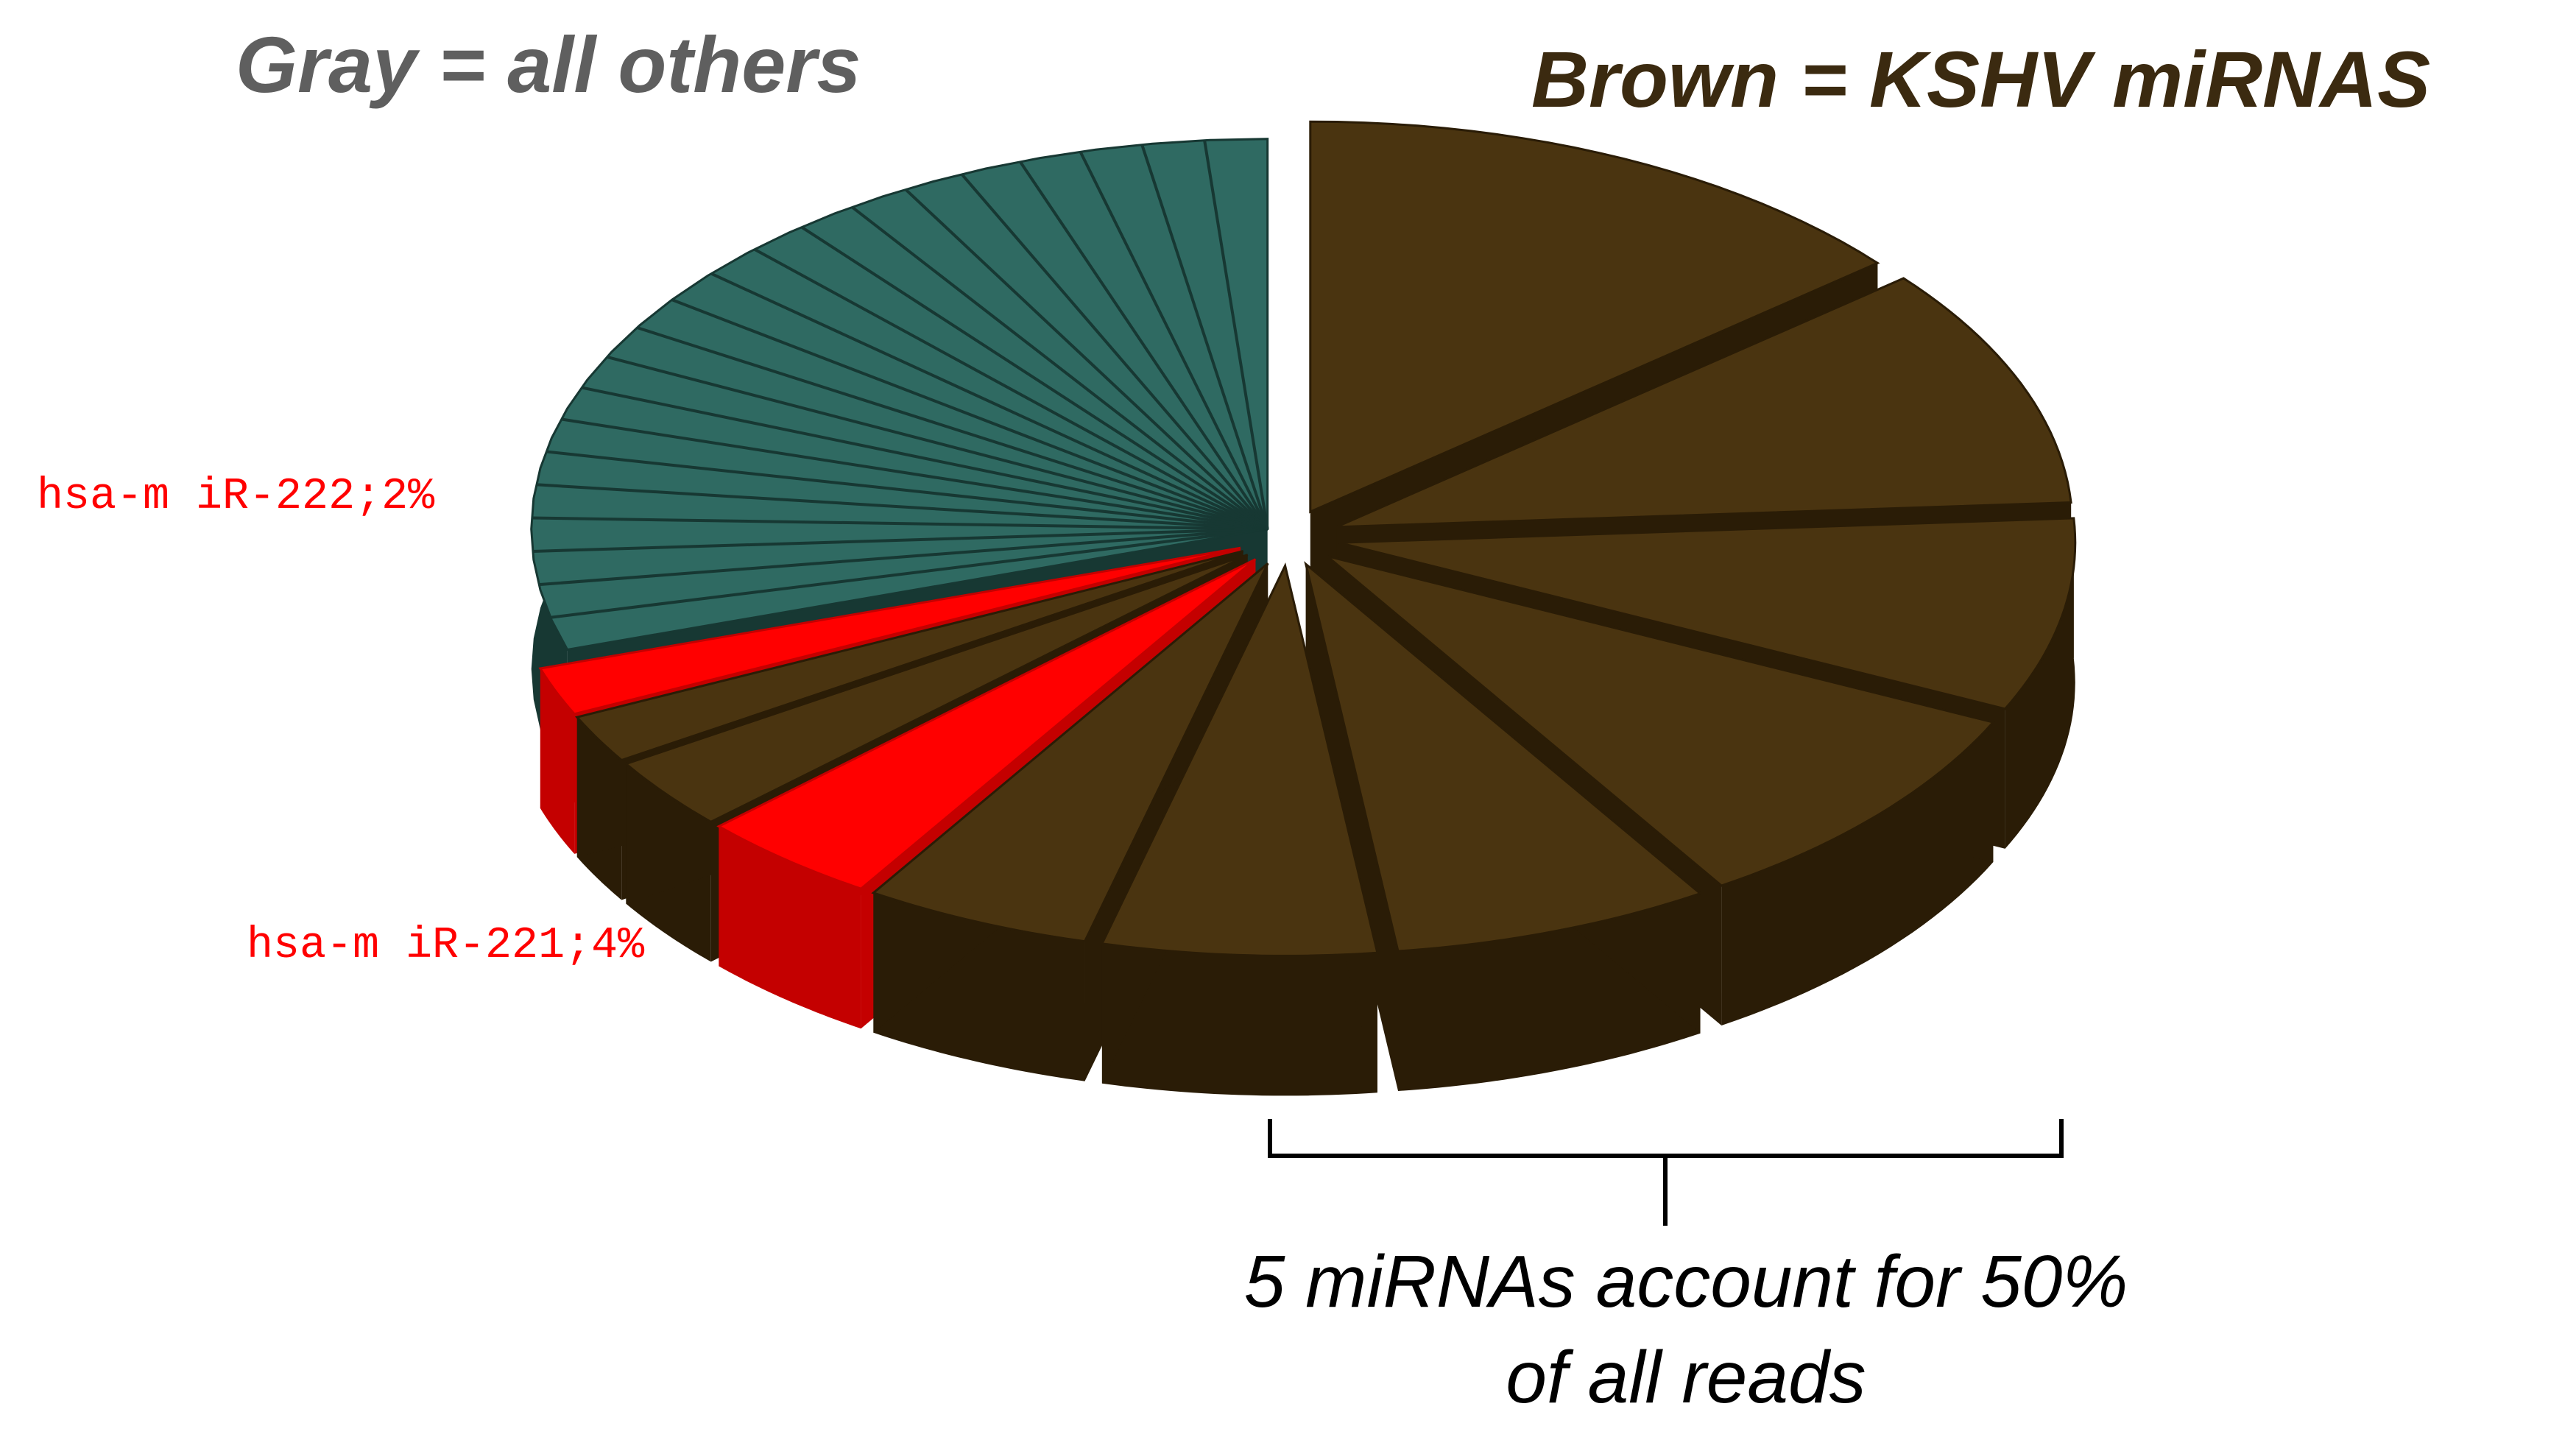 This screenshot has width=2576, height=1451. I want to click on annotation-line-2: of all reads, so click(1686, 1377).